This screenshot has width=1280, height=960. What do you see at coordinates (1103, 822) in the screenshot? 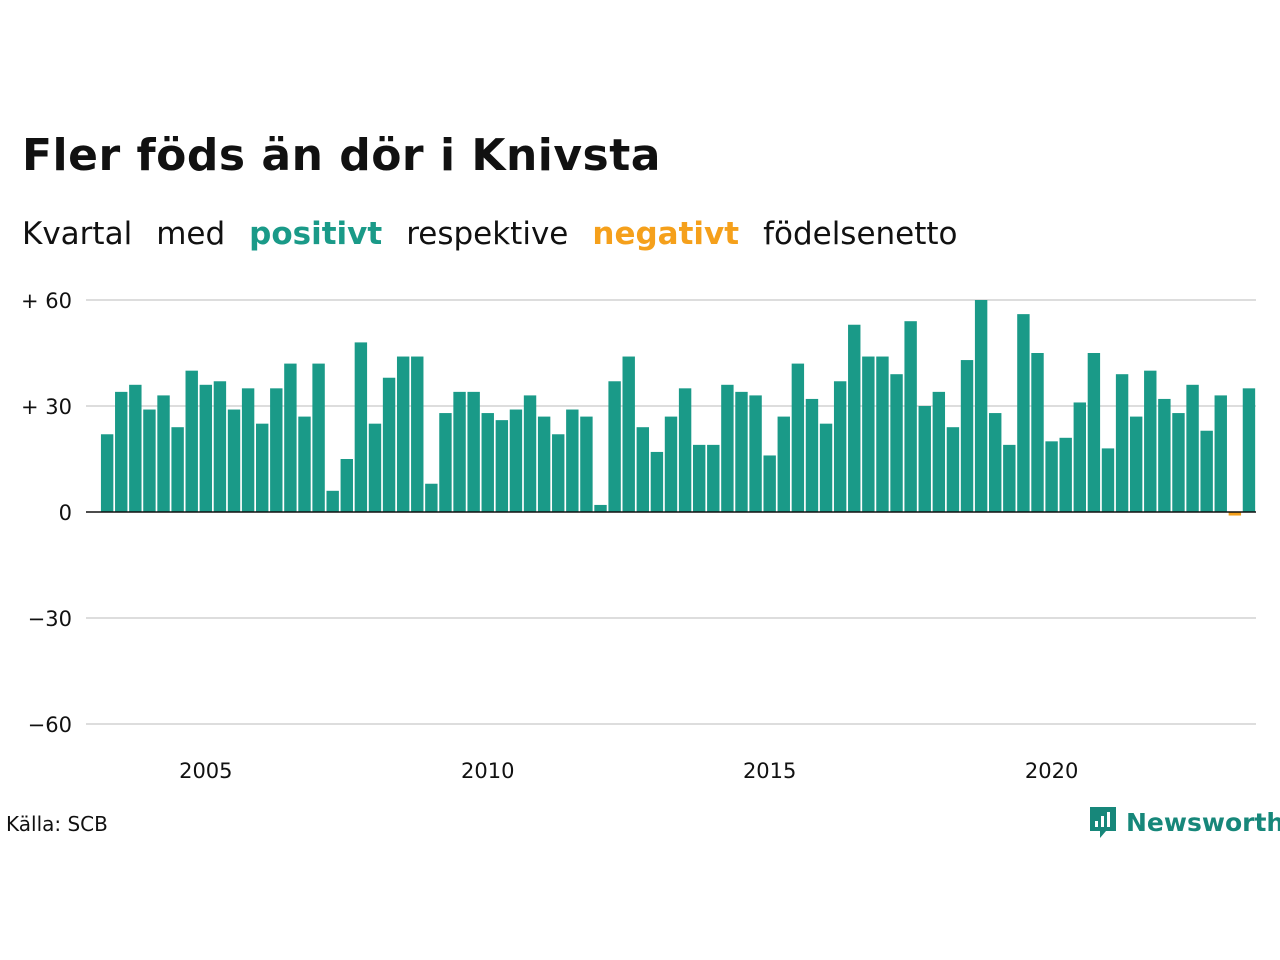
I see `newsworthy-chart-bubble-icon` at bounding box center [1103, 822].